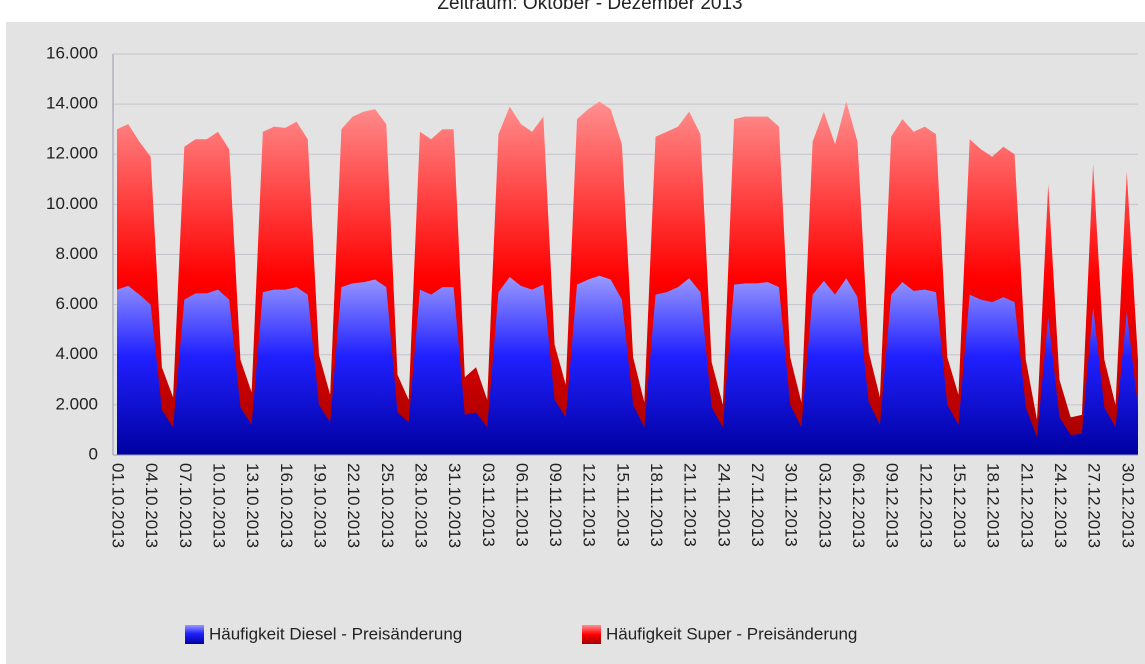 This screenshot has height=664, width=1145. Describe the element at coordinates (723, 505) in the screenshot. I see `x-tick-label: 24.11.2013` at that location.